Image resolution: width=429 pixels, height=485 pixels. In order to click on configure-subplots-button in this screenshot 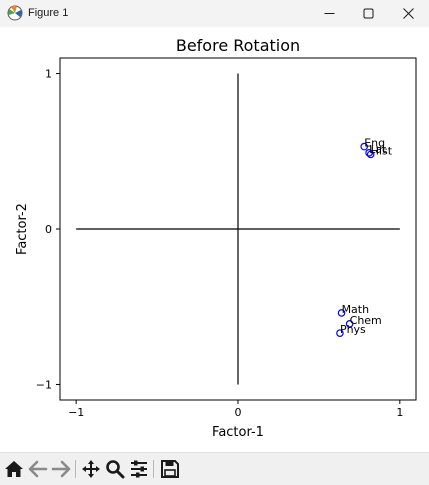, I will do `click(139, 469)`.